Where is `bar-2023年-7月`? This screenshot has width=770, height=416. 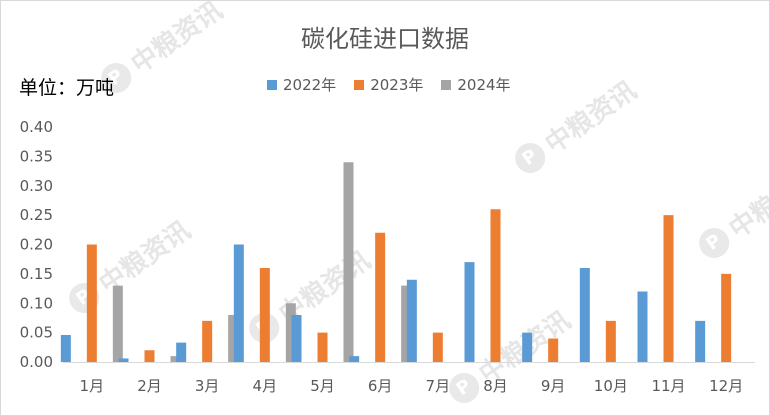
bar-2023年-7月 is located at coordinates (437, 347).